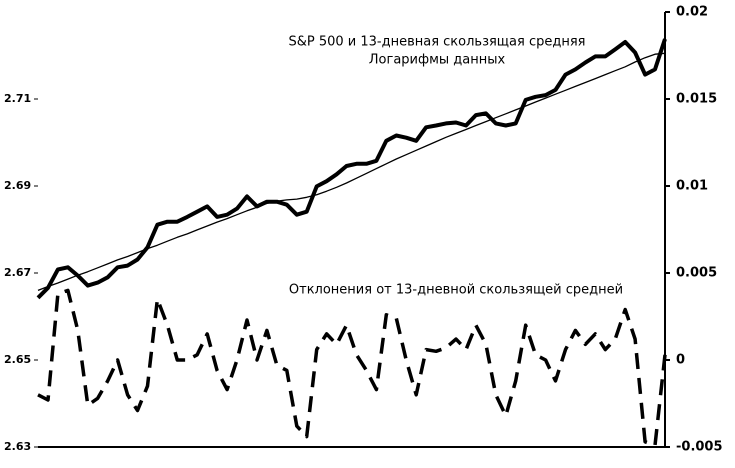 The width and height of the screenshot is (735, 468). What do you see at coordinates (436, 42) in the screenshot?
I see `chart-title: S&P 500 и 13-дневная скользящая средняя` at bounding box center [436, 42].